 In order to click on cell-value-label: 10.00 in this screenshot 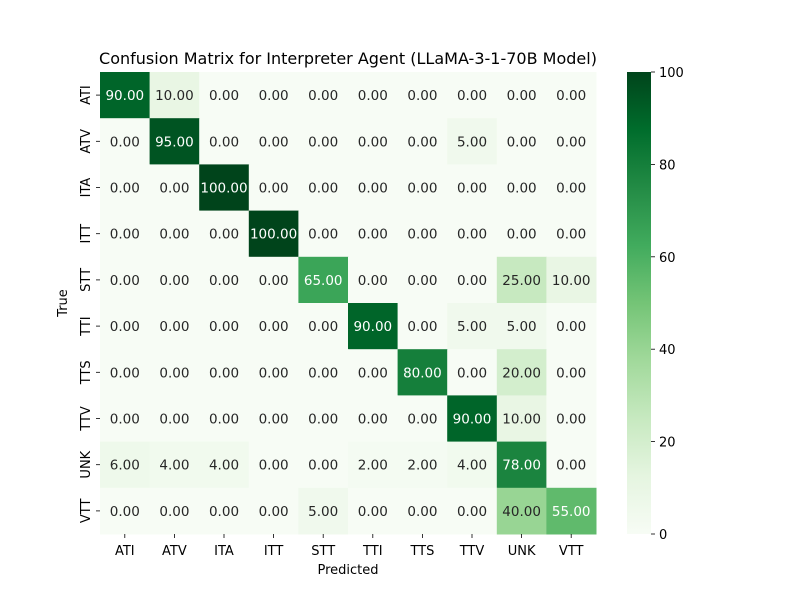, I will do `click(521, 420)`.